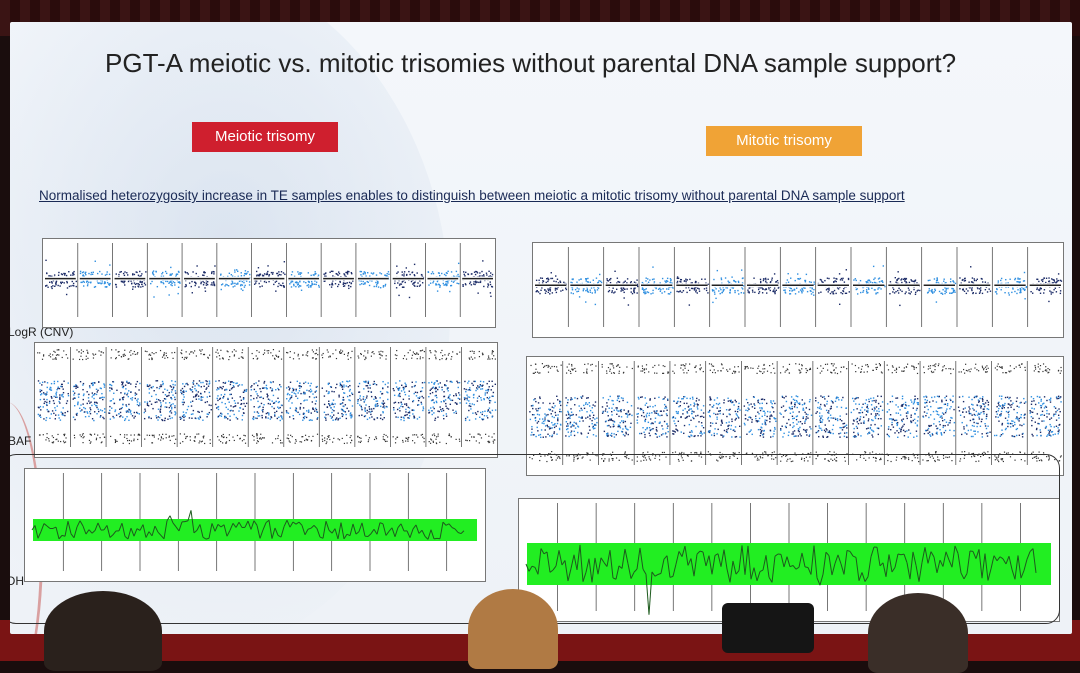 This screenshot has width=1080, height=673. What do you see at coordinates (784, 141) in the screenshot?
I see `mitotic-badge: Mitotic trisomy` at bounding box center [784, 141].